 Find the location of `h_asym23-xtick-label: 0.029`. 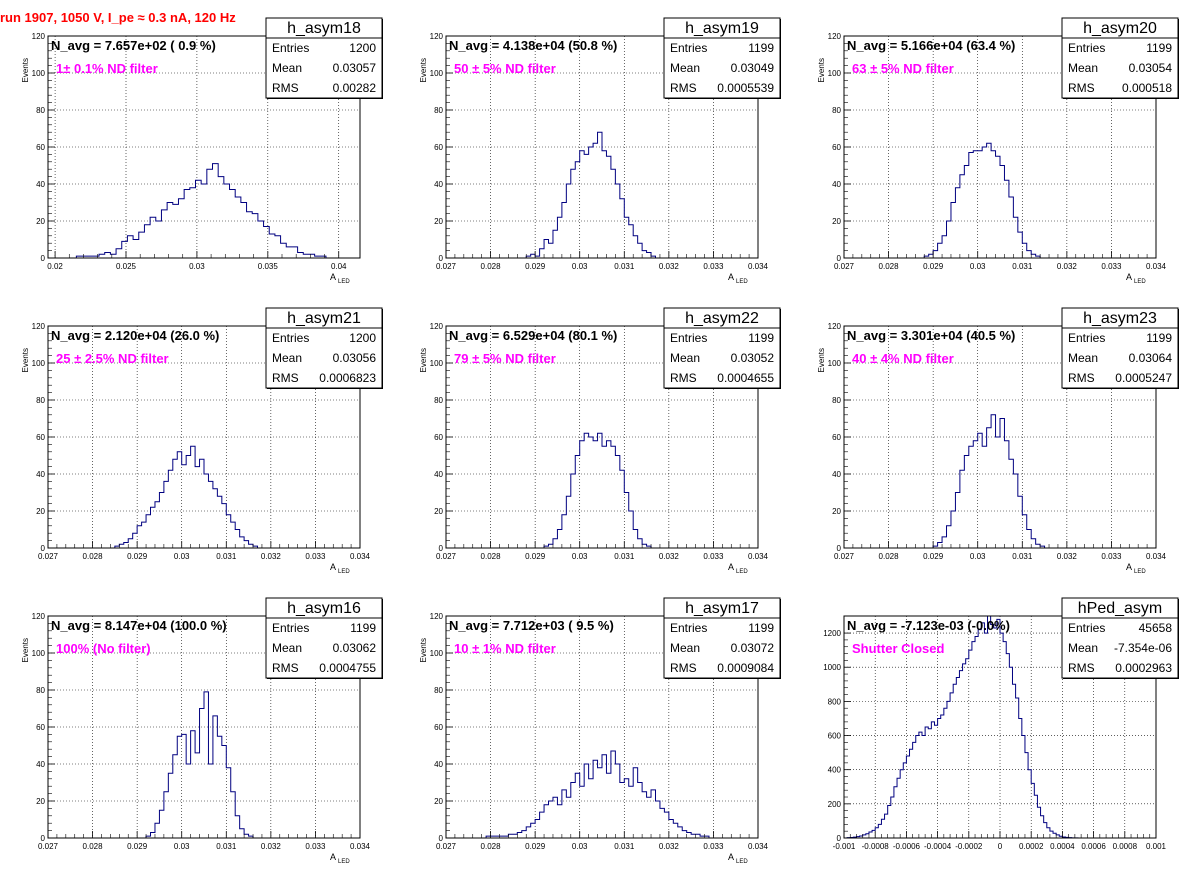

h_asym23-xtick-label: 0.029 is located at coordinates (933, 556).